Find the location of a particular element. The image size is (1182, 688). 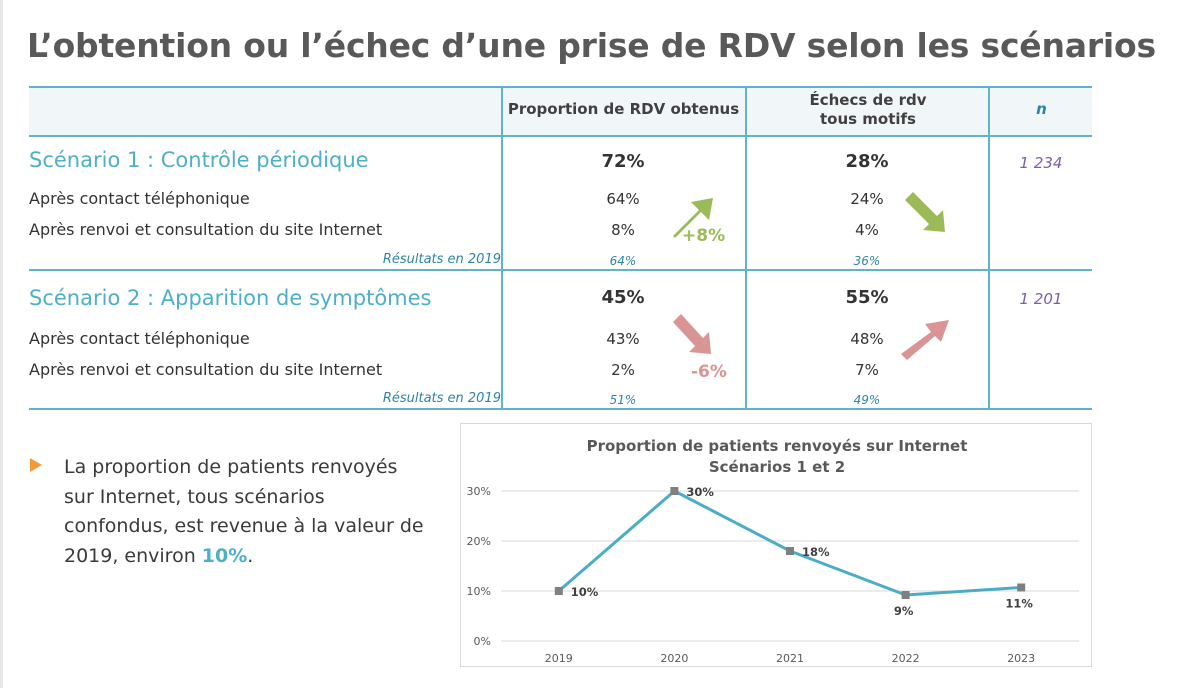

scenario-title: Scénario 1 : Contrôle périodique is located at coordinates (199, 160).